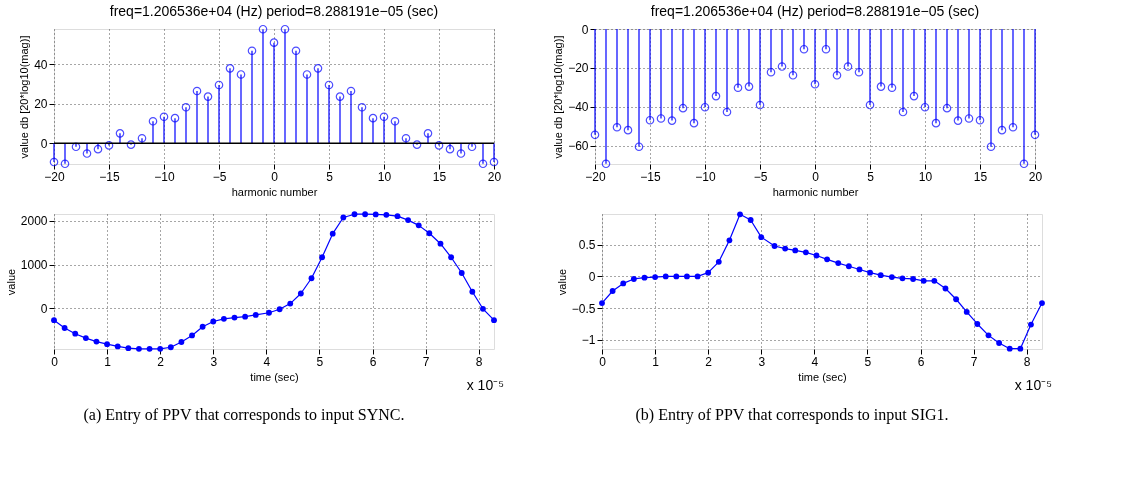  Describe the element at coordinates (34, 221) in the screenshot. I see `y-tick-label: 2000` at that location.